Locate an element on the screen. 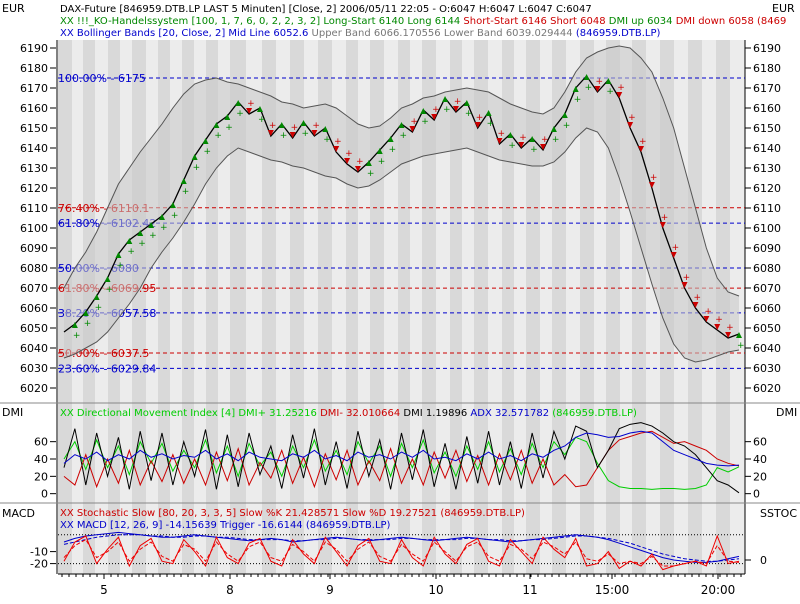 The height and width of the screenshot is (604, 800). price-left-tick-label: 6140 is located at coordinates (34, 148).